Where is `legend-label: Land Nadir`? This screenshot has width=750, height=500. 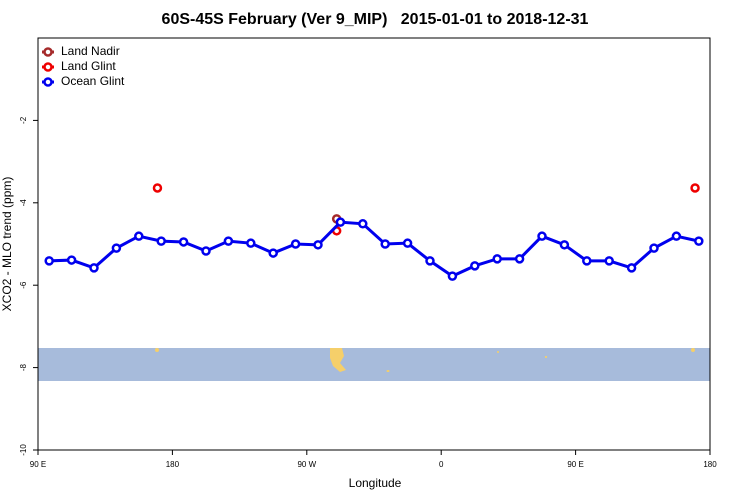
legend-label: Land Nadir is located at coordinates (90, 51).